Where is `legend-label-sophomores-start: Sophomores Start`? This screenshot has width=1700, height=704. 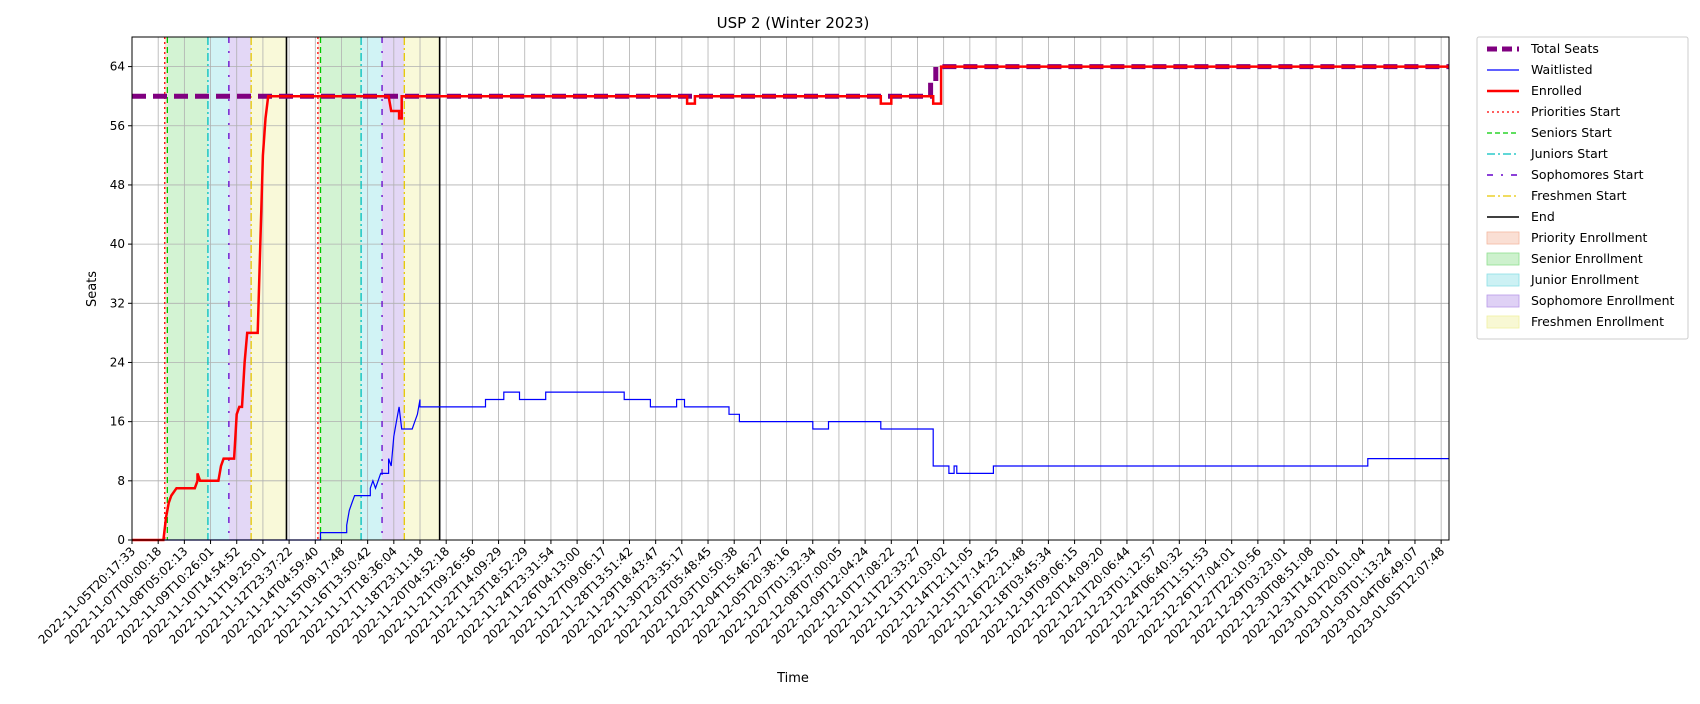 legend-label-sophomores-start: Sophomores Start is located at coordinates (1587, 174).